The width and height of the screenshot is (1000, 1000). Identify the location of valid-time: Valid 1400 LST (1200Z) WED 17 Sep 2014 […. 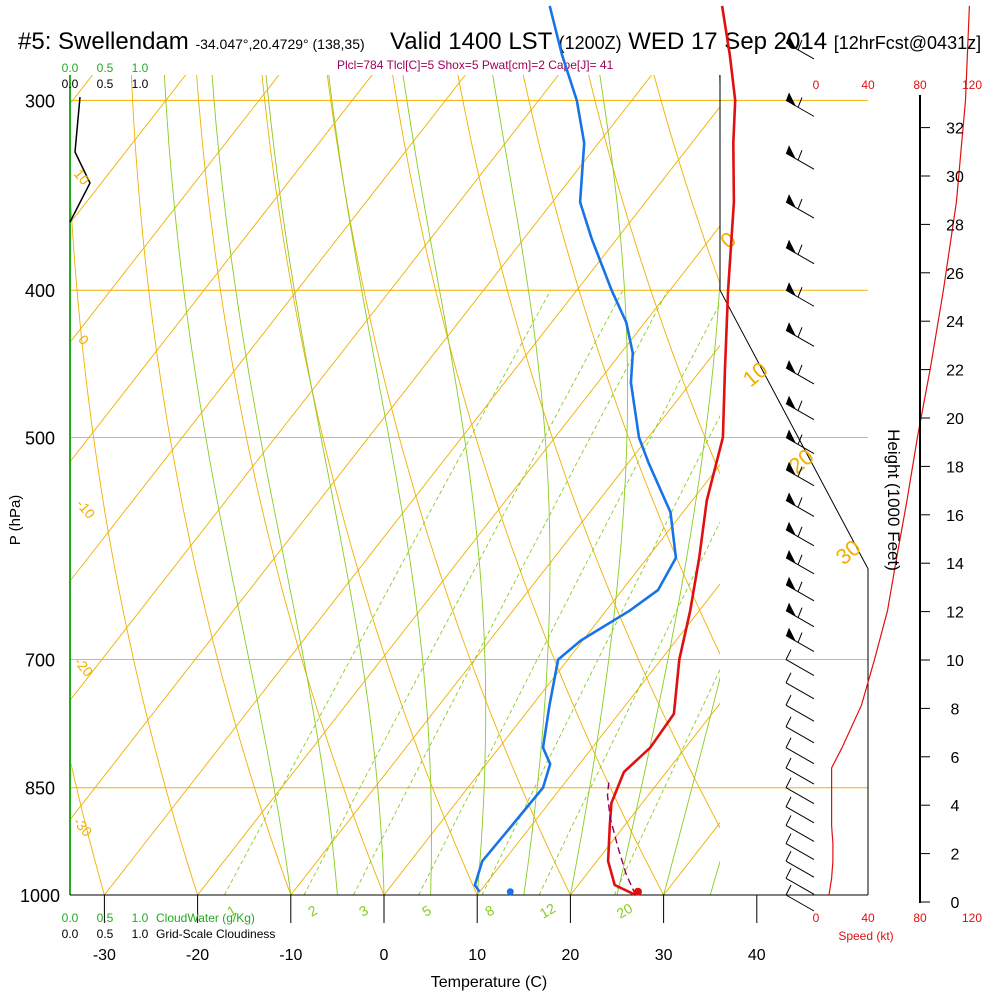
(685, 42).